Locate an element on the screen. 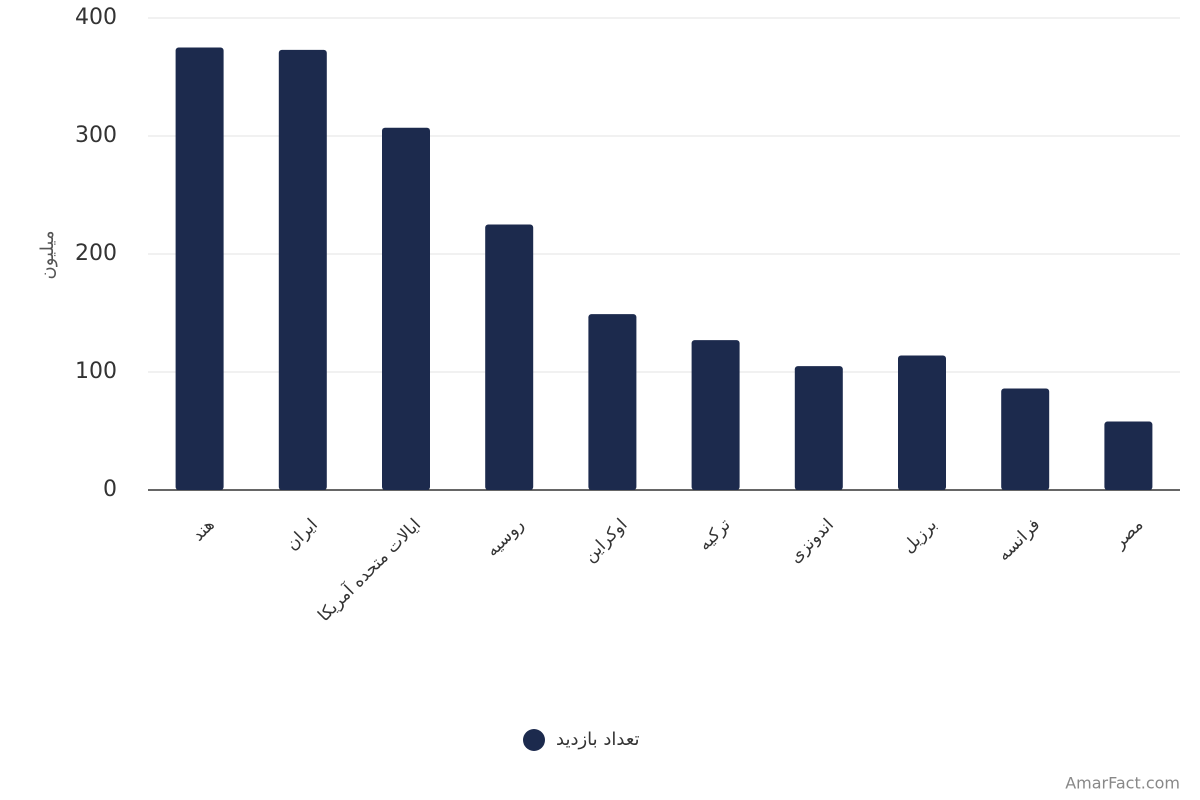  x-tick-label: فرانسه is located at coordinates (1019, 540).